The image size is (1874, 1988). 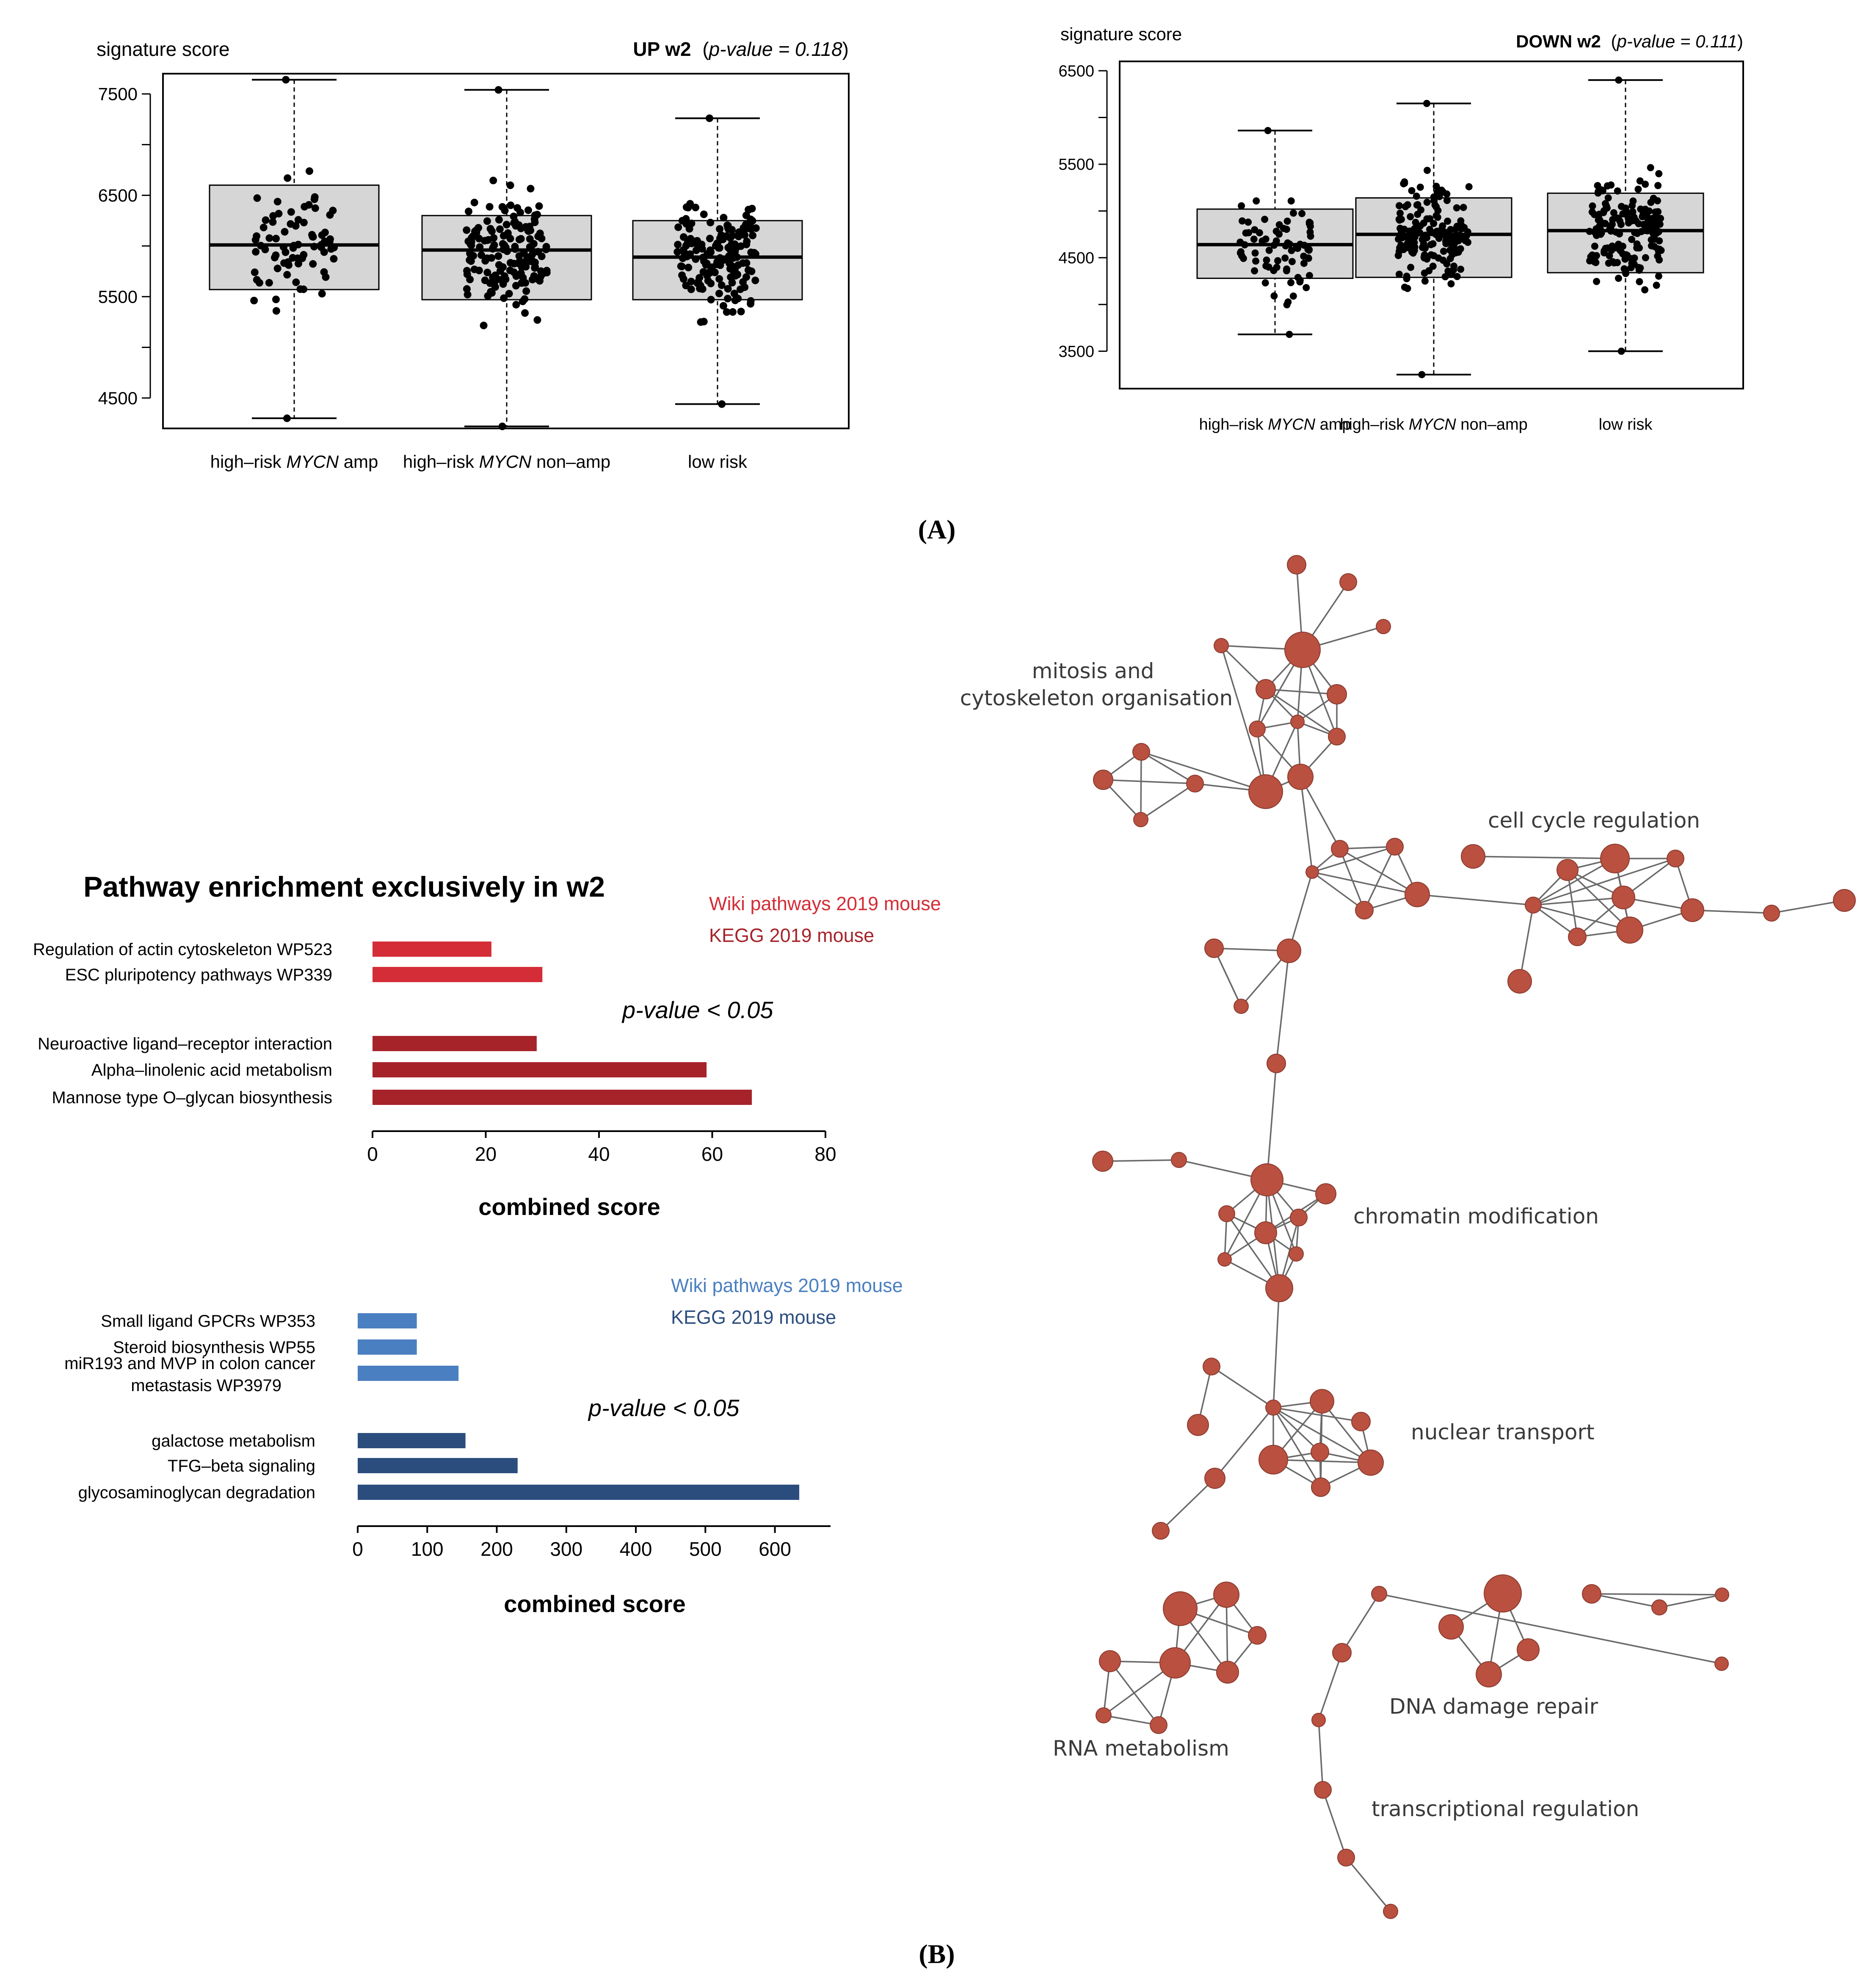 I want to click on cluster-label-chromatin: chromatin modification, so click(x=1476, y=1216).